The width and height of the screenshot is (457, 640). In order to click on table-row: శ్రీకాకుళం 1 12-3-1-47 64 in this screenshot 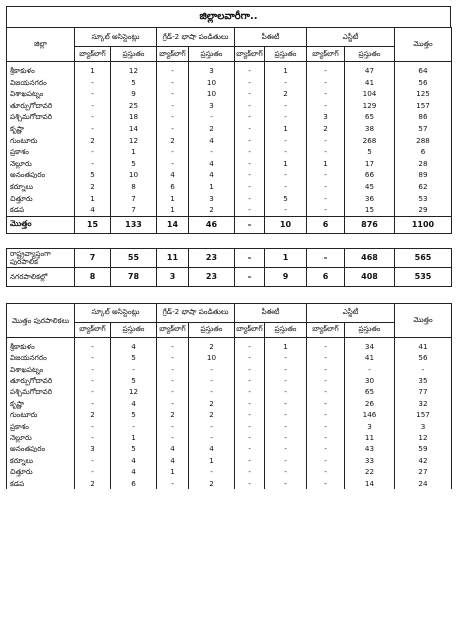, I will do `click(229, 69)`.